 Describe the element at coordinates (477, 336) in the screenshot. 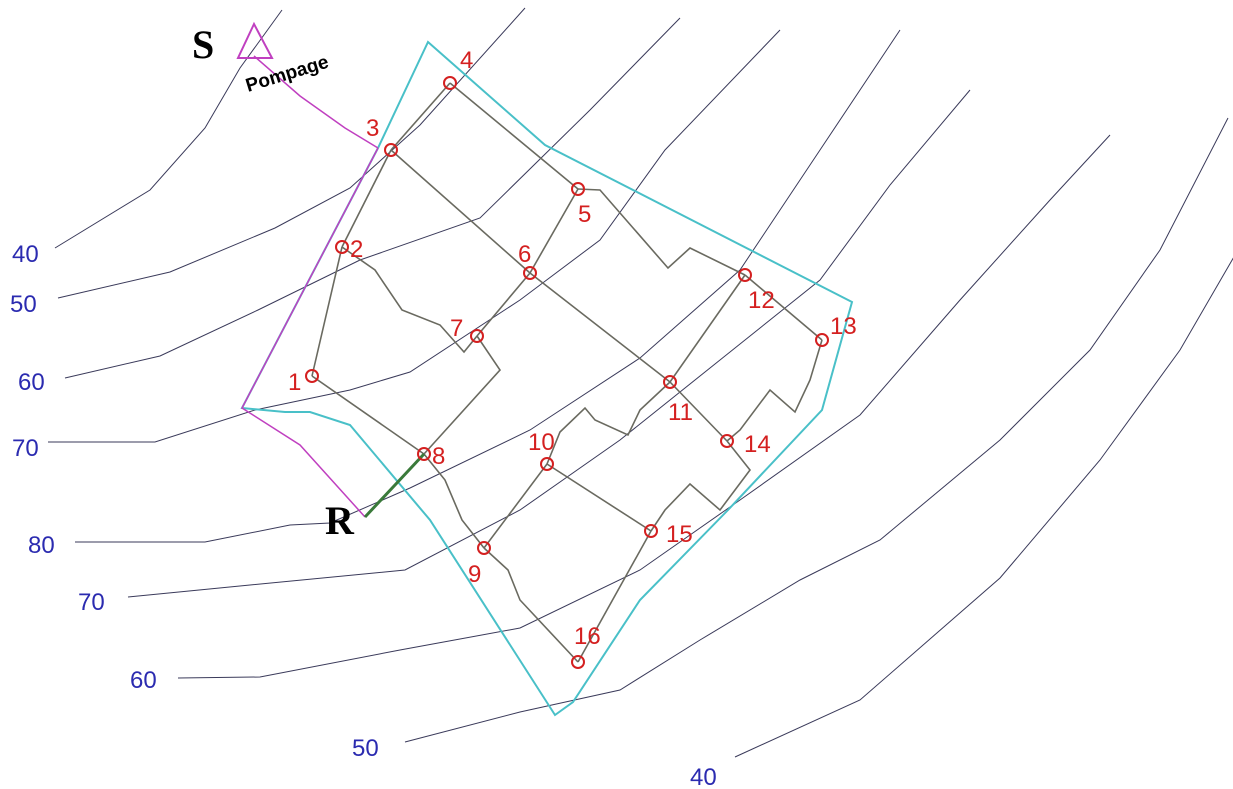

I see `node-7-icon` at that location.